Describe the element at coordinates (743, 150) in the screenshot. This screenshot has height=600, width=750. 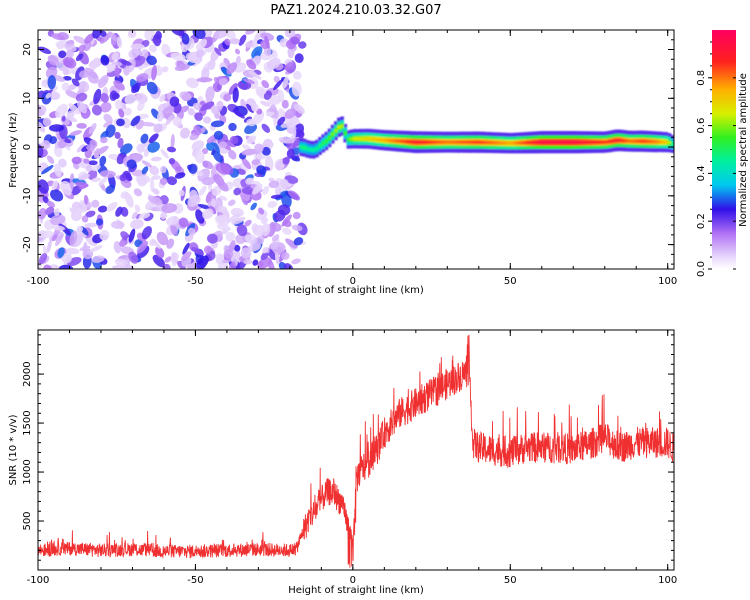
I see `colorbar-label: Normalized spectral amplitude` at that location.